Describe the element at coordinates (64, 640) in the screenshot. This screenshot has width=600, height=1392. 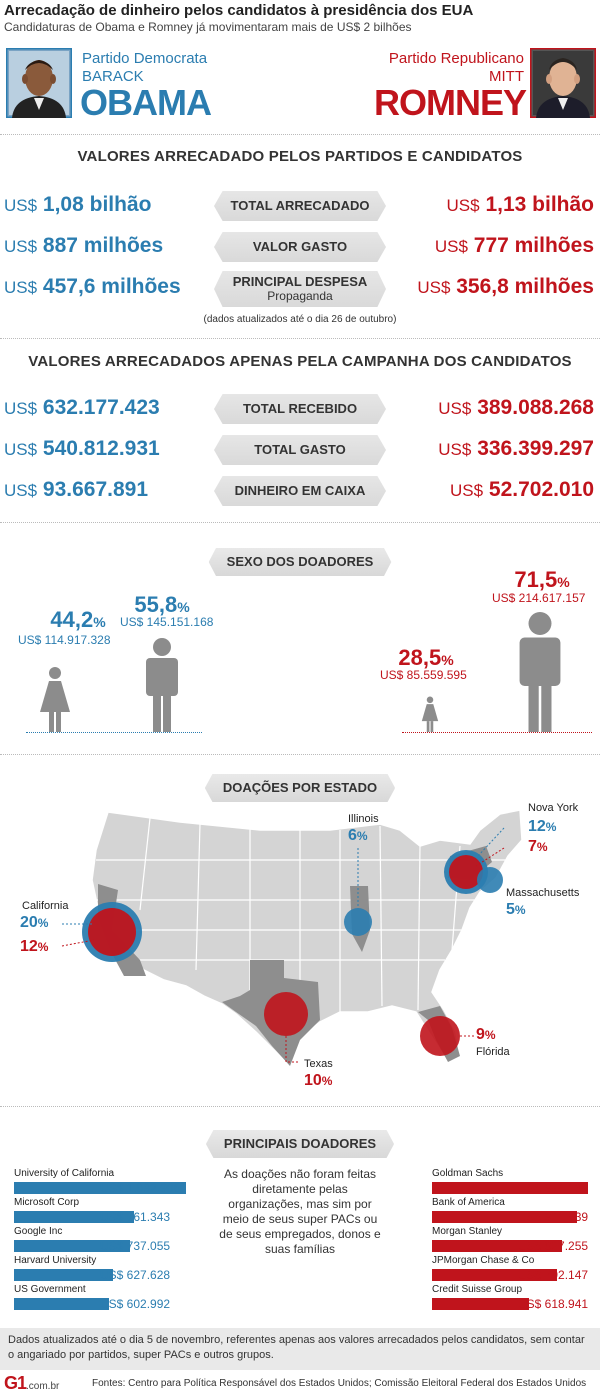
I see `obama-female-amount: US$ 114.917.328` at that location.